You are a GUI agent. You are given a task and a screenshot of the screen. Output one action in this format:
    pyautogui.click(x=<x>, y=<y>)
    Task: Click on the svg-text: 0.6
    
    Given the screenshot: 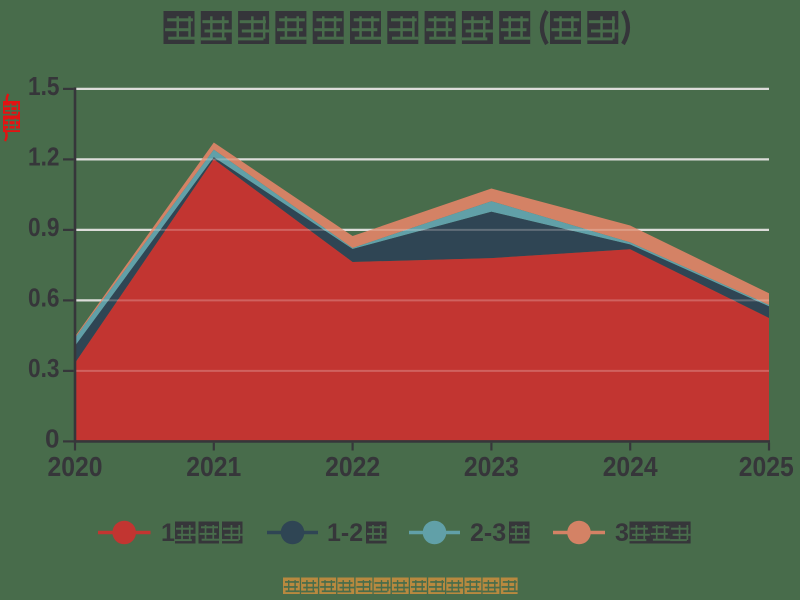 What is the action you would take?
    pyautogui.click(x=44, y=297)
    